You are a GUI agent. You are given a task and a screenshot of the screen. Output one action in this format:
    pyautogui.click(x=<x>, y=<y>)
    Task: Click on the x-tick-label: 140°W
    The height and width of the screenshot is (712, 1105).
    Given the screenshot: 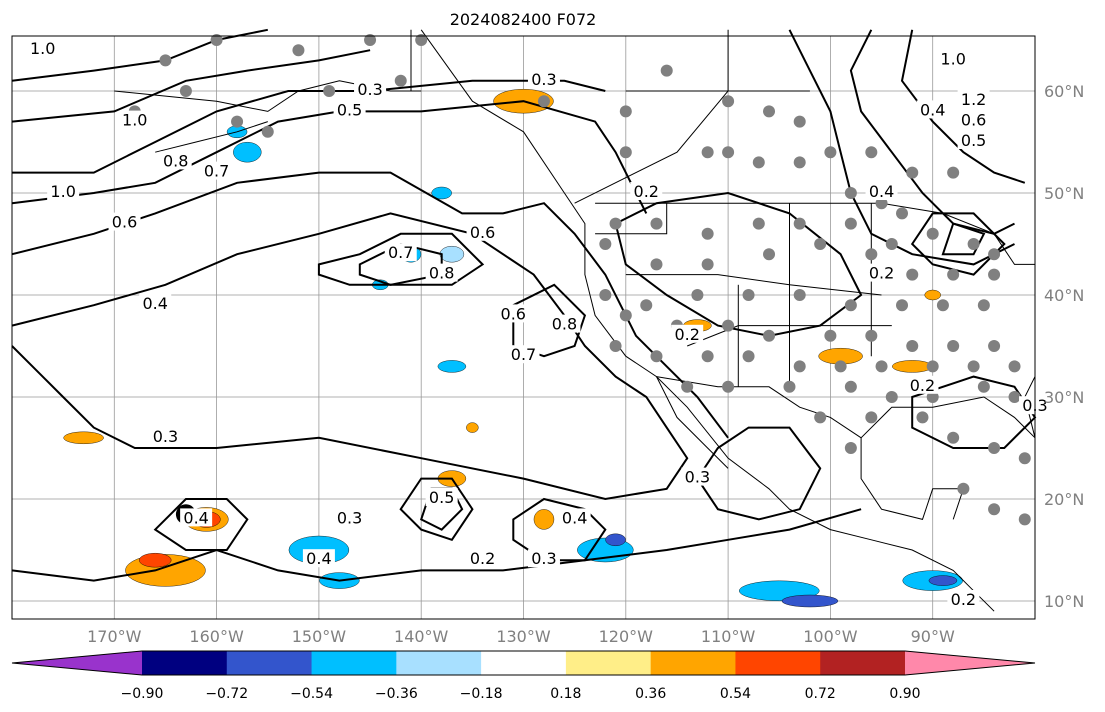 What is the action you would take?
    pyautogui.click(x=421, y=636)
    